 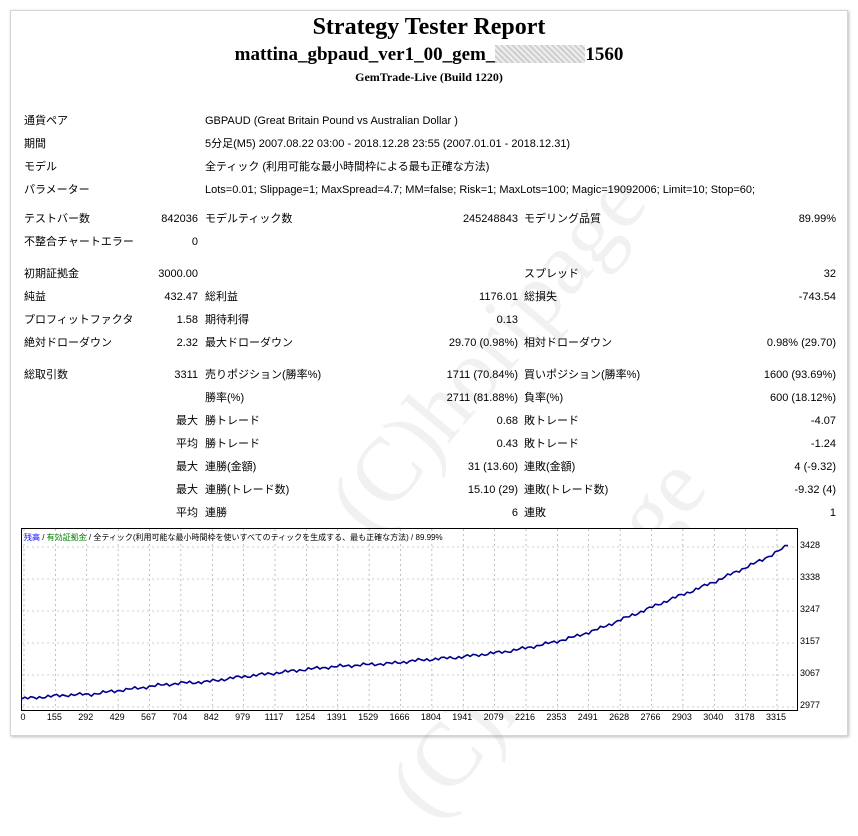 What do you see at coordinates (810, 545) in the screenshot?
I see `y-tick-label: 3428` at bounding box center [810, 545].